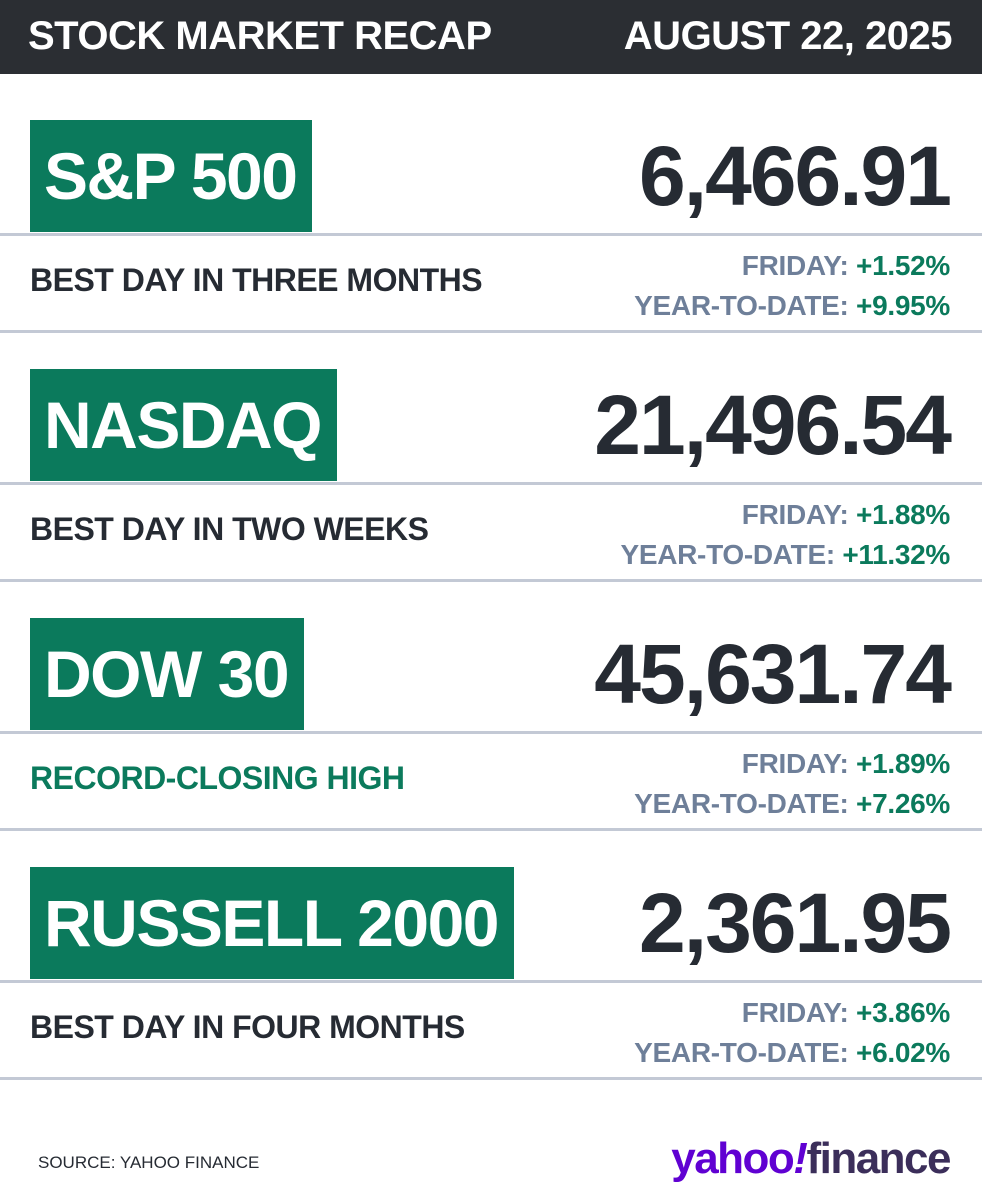  I want to click on index-value: 45,631.74, so click(773, 674).